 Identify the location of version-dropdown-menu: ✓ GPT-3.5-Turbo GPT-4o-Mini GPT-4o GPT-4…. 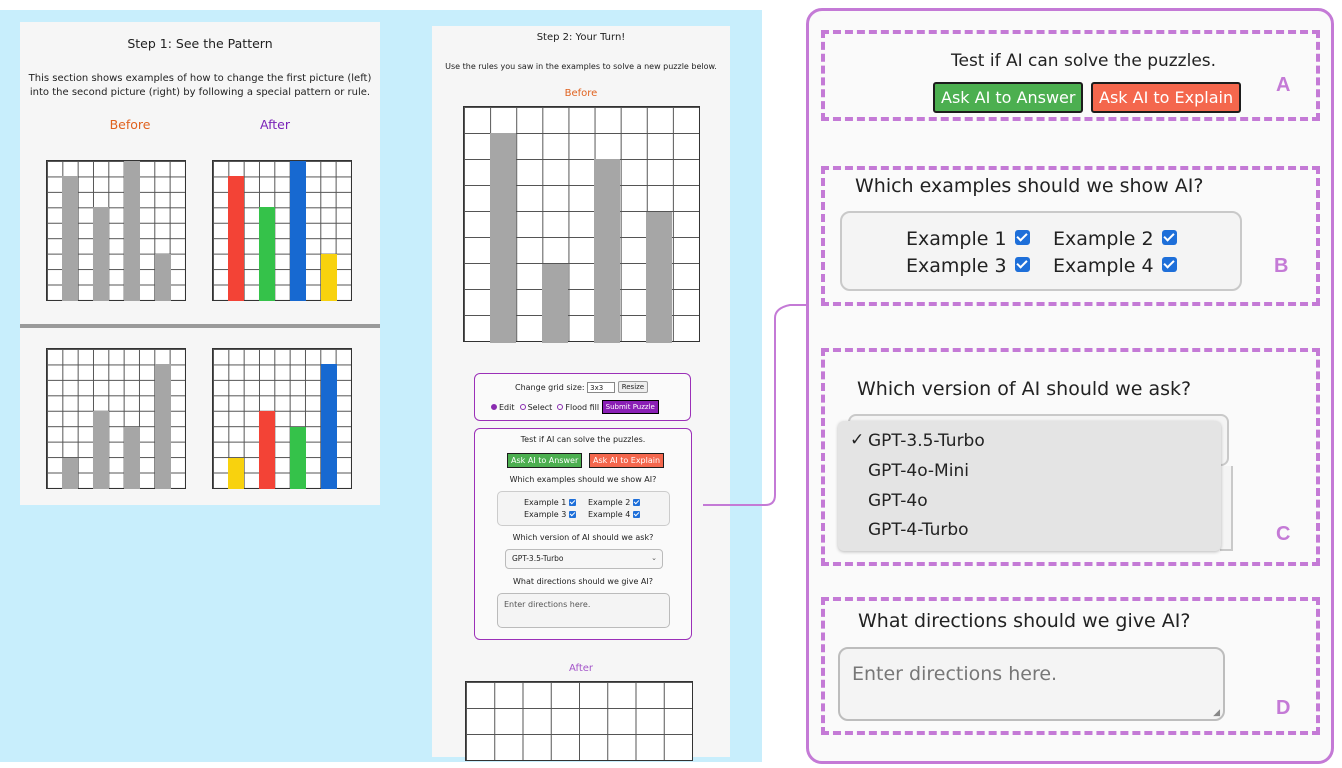
(1029, 486).